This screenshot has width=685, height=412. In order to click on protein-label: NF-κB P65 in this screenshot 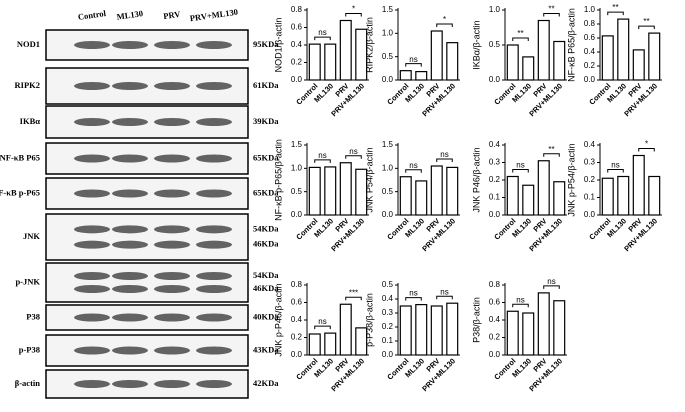, I will do `click(20, 157)`.